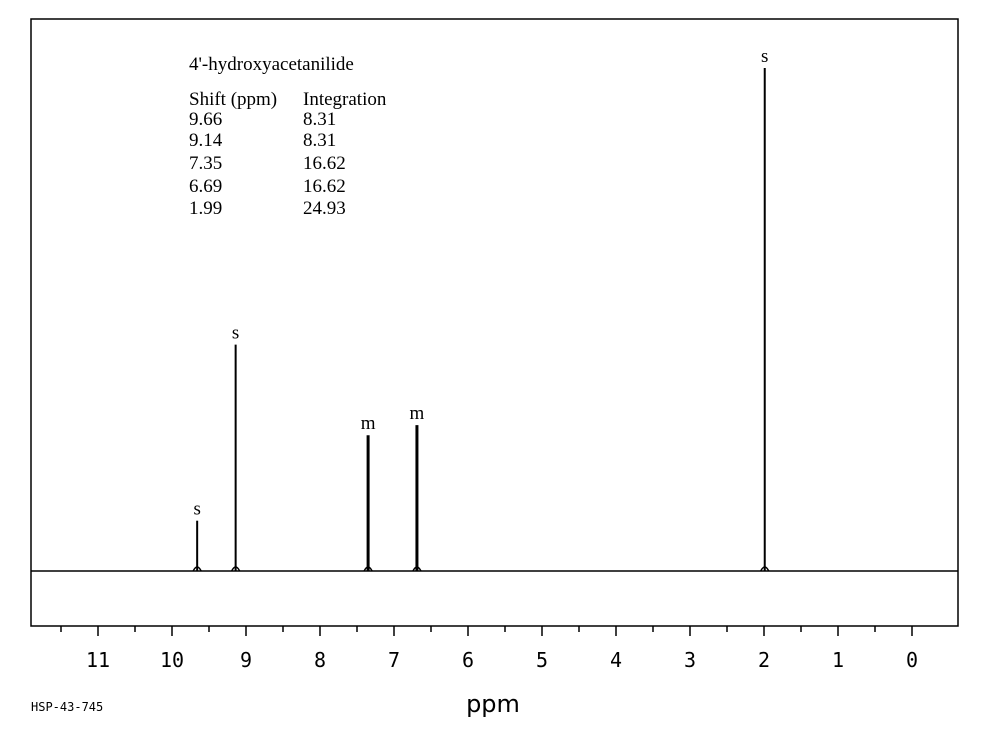 The height and width of the screenshot is (755, 988). What do you see at coordinates (345, 99) in the screenshot?
I see `table-header-integration: Integration` at bounding box center [345, 99].